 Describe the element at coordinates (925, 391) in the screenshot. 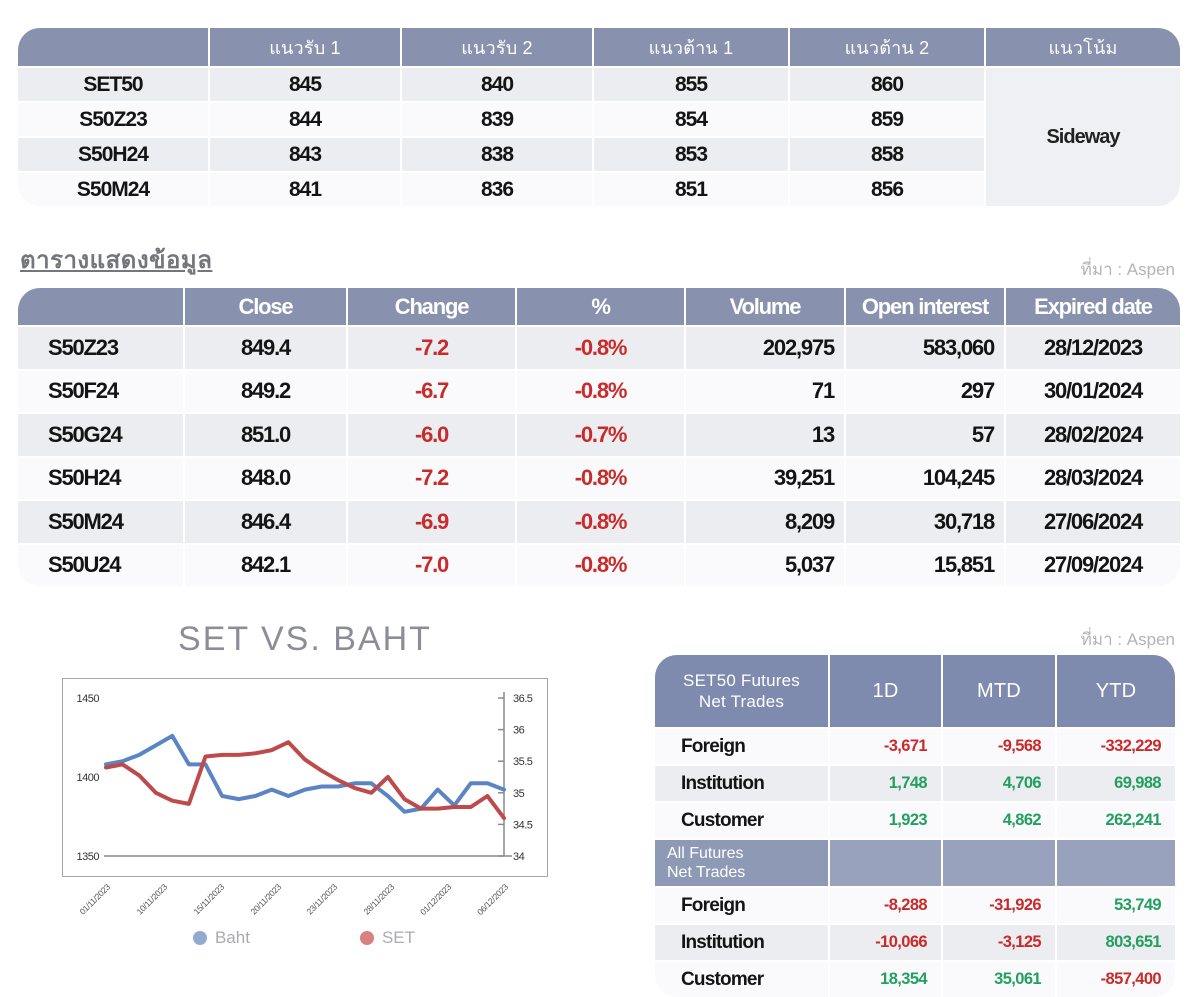

I see `open-interest-value: 297` at that location.